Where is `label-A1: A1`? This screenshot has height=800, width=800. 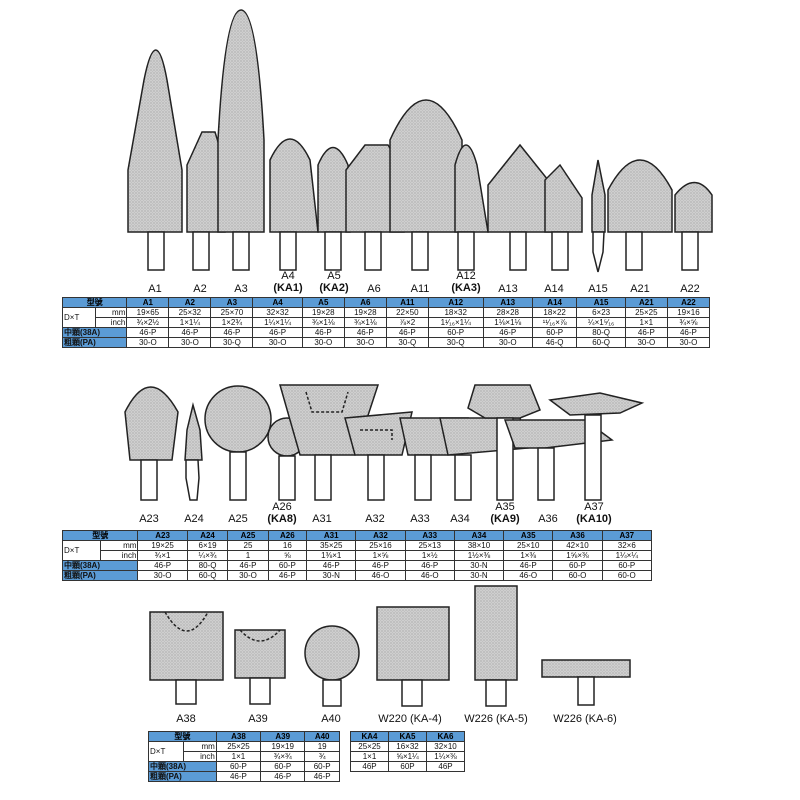
label-A1: A1 is located at coordinates (155, 289).